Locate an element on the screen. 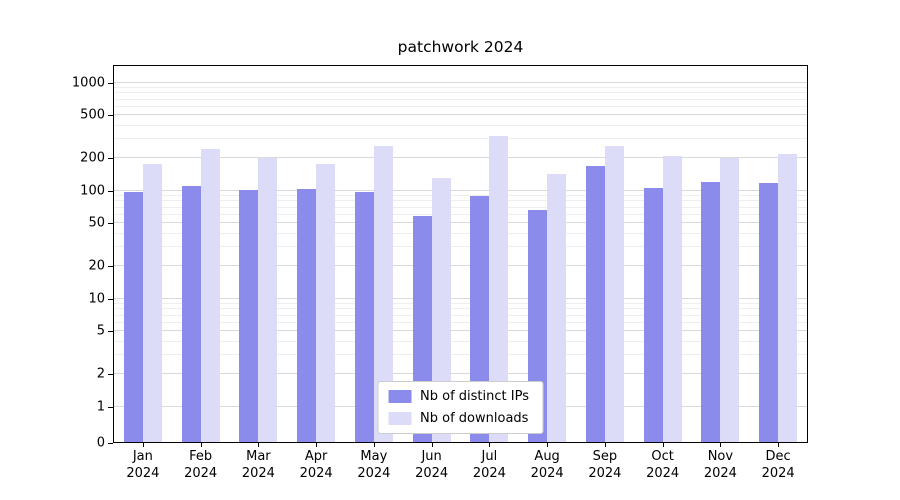 This screenshot has height=500, width=900. legend-item-distinct-ips: Nb of distinct IPs is located at coordinates (458, 396).